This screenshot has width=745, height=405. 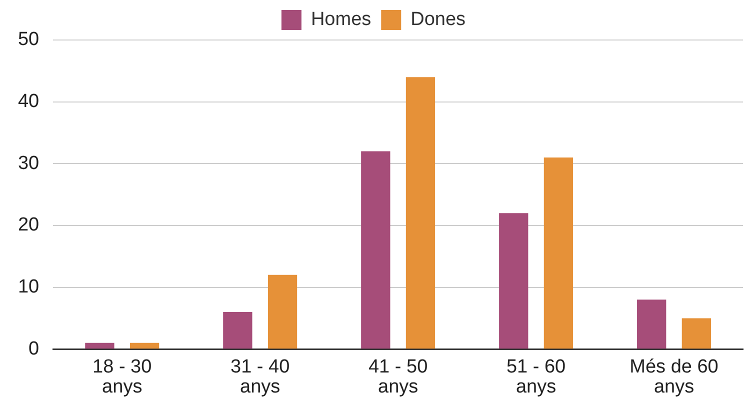 I want to click on x-tick-label: 18 - 30 anys, so click(x=122, y=377).